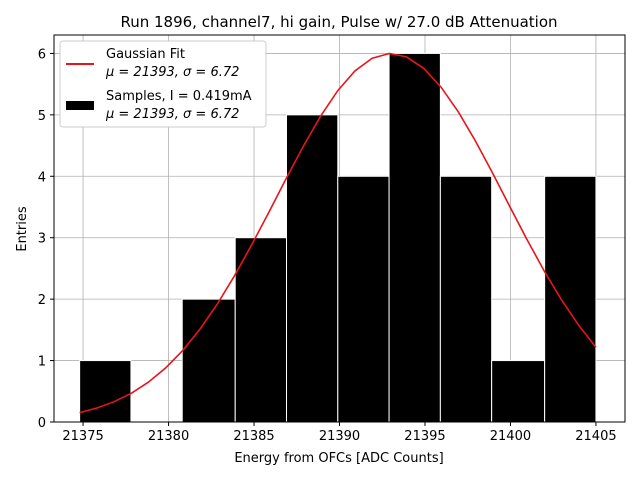 The image size is (640, 480). I want to click on y-tick-label: 4, so click(42, 177).